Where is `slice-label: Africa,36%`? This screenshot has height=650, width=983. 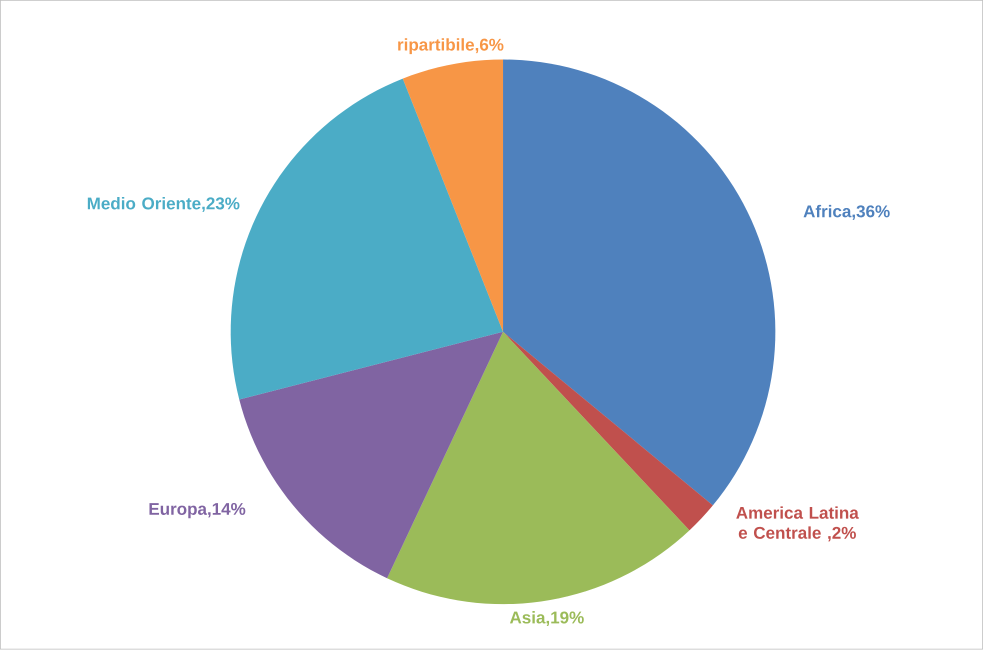
slice-label: Africa,36% is located at coordinates (847, 212).